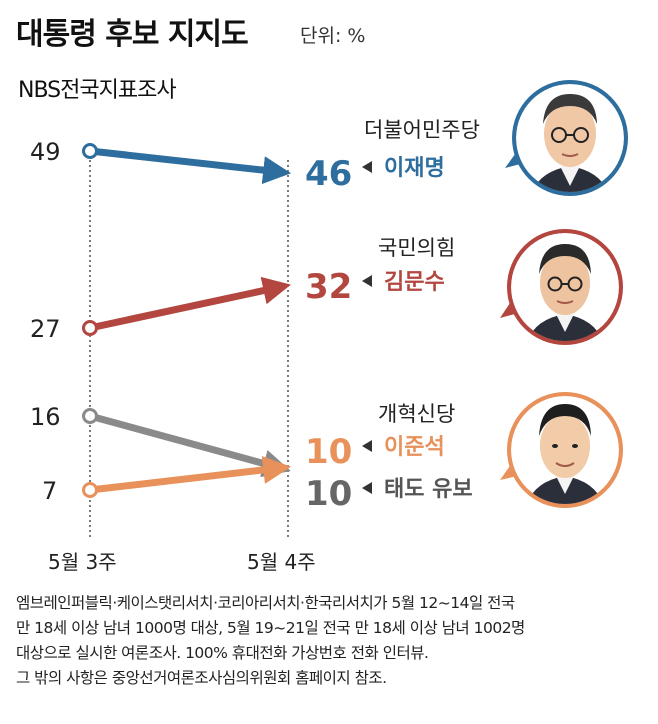  I want to click on unit-label: 단위: %, so click(332, 36).